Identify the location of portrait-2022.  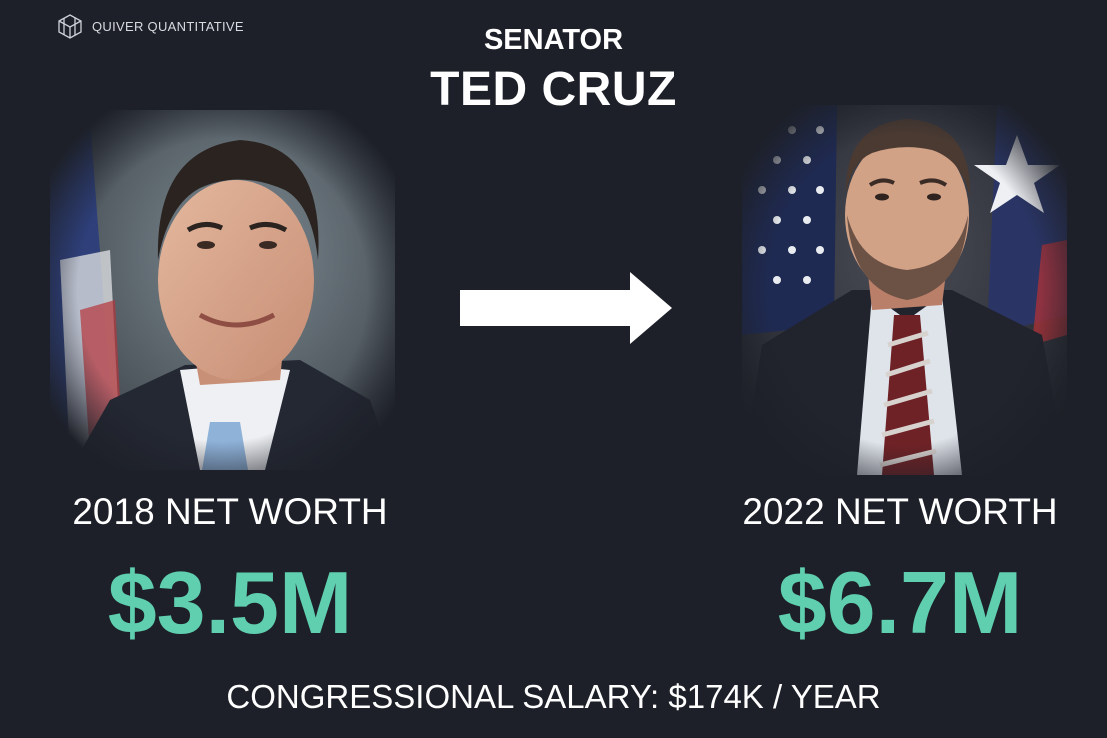
(904, 290).